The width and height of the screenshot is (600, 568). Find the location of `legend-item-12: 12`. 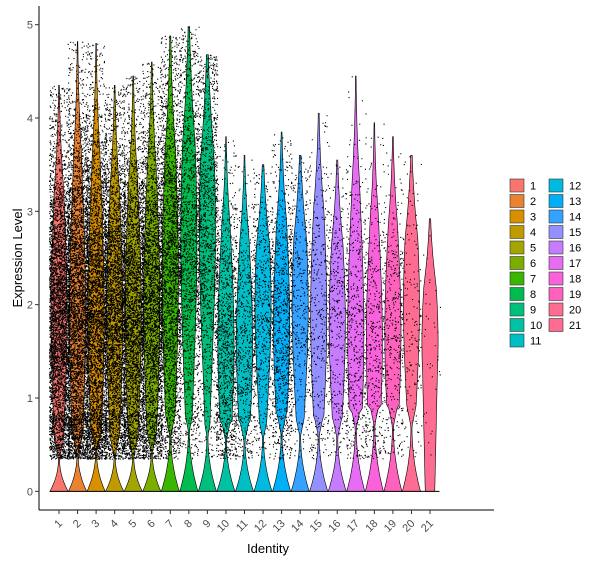

legend-item-12: 12 is located at coordinates (564, 185).